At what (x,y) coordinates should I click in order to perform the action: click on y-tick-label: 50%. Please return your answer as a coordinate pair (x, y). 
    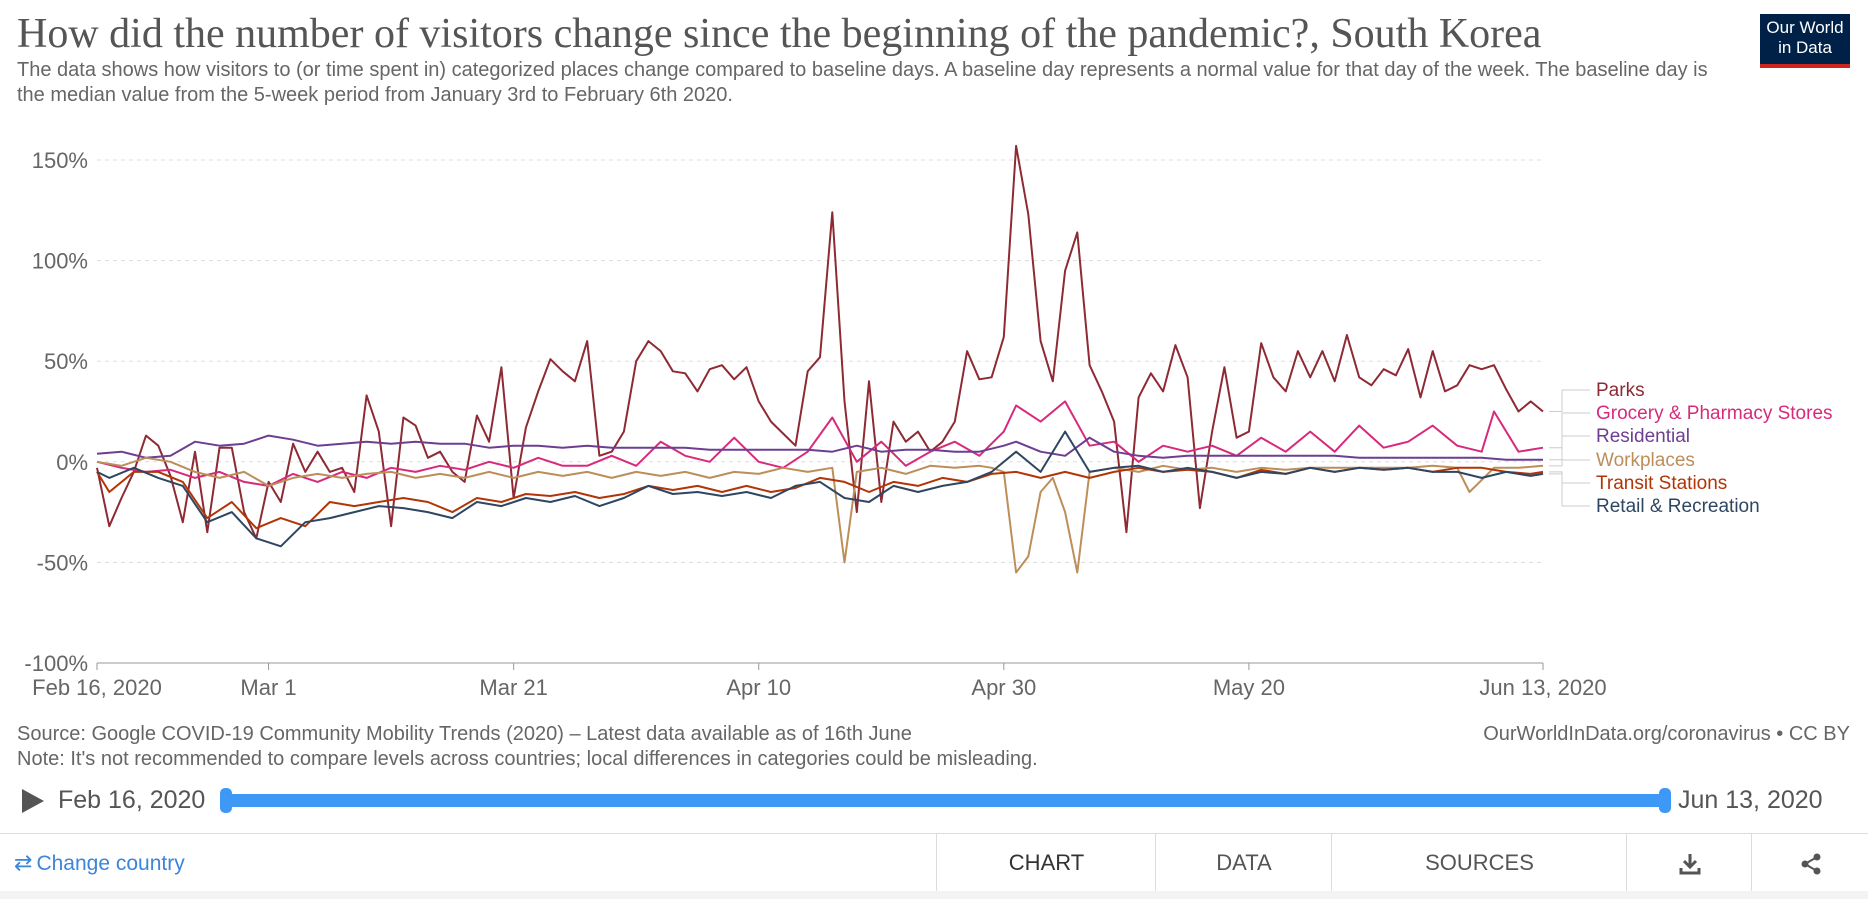
    Looking at the image, I should click on (66, 361).